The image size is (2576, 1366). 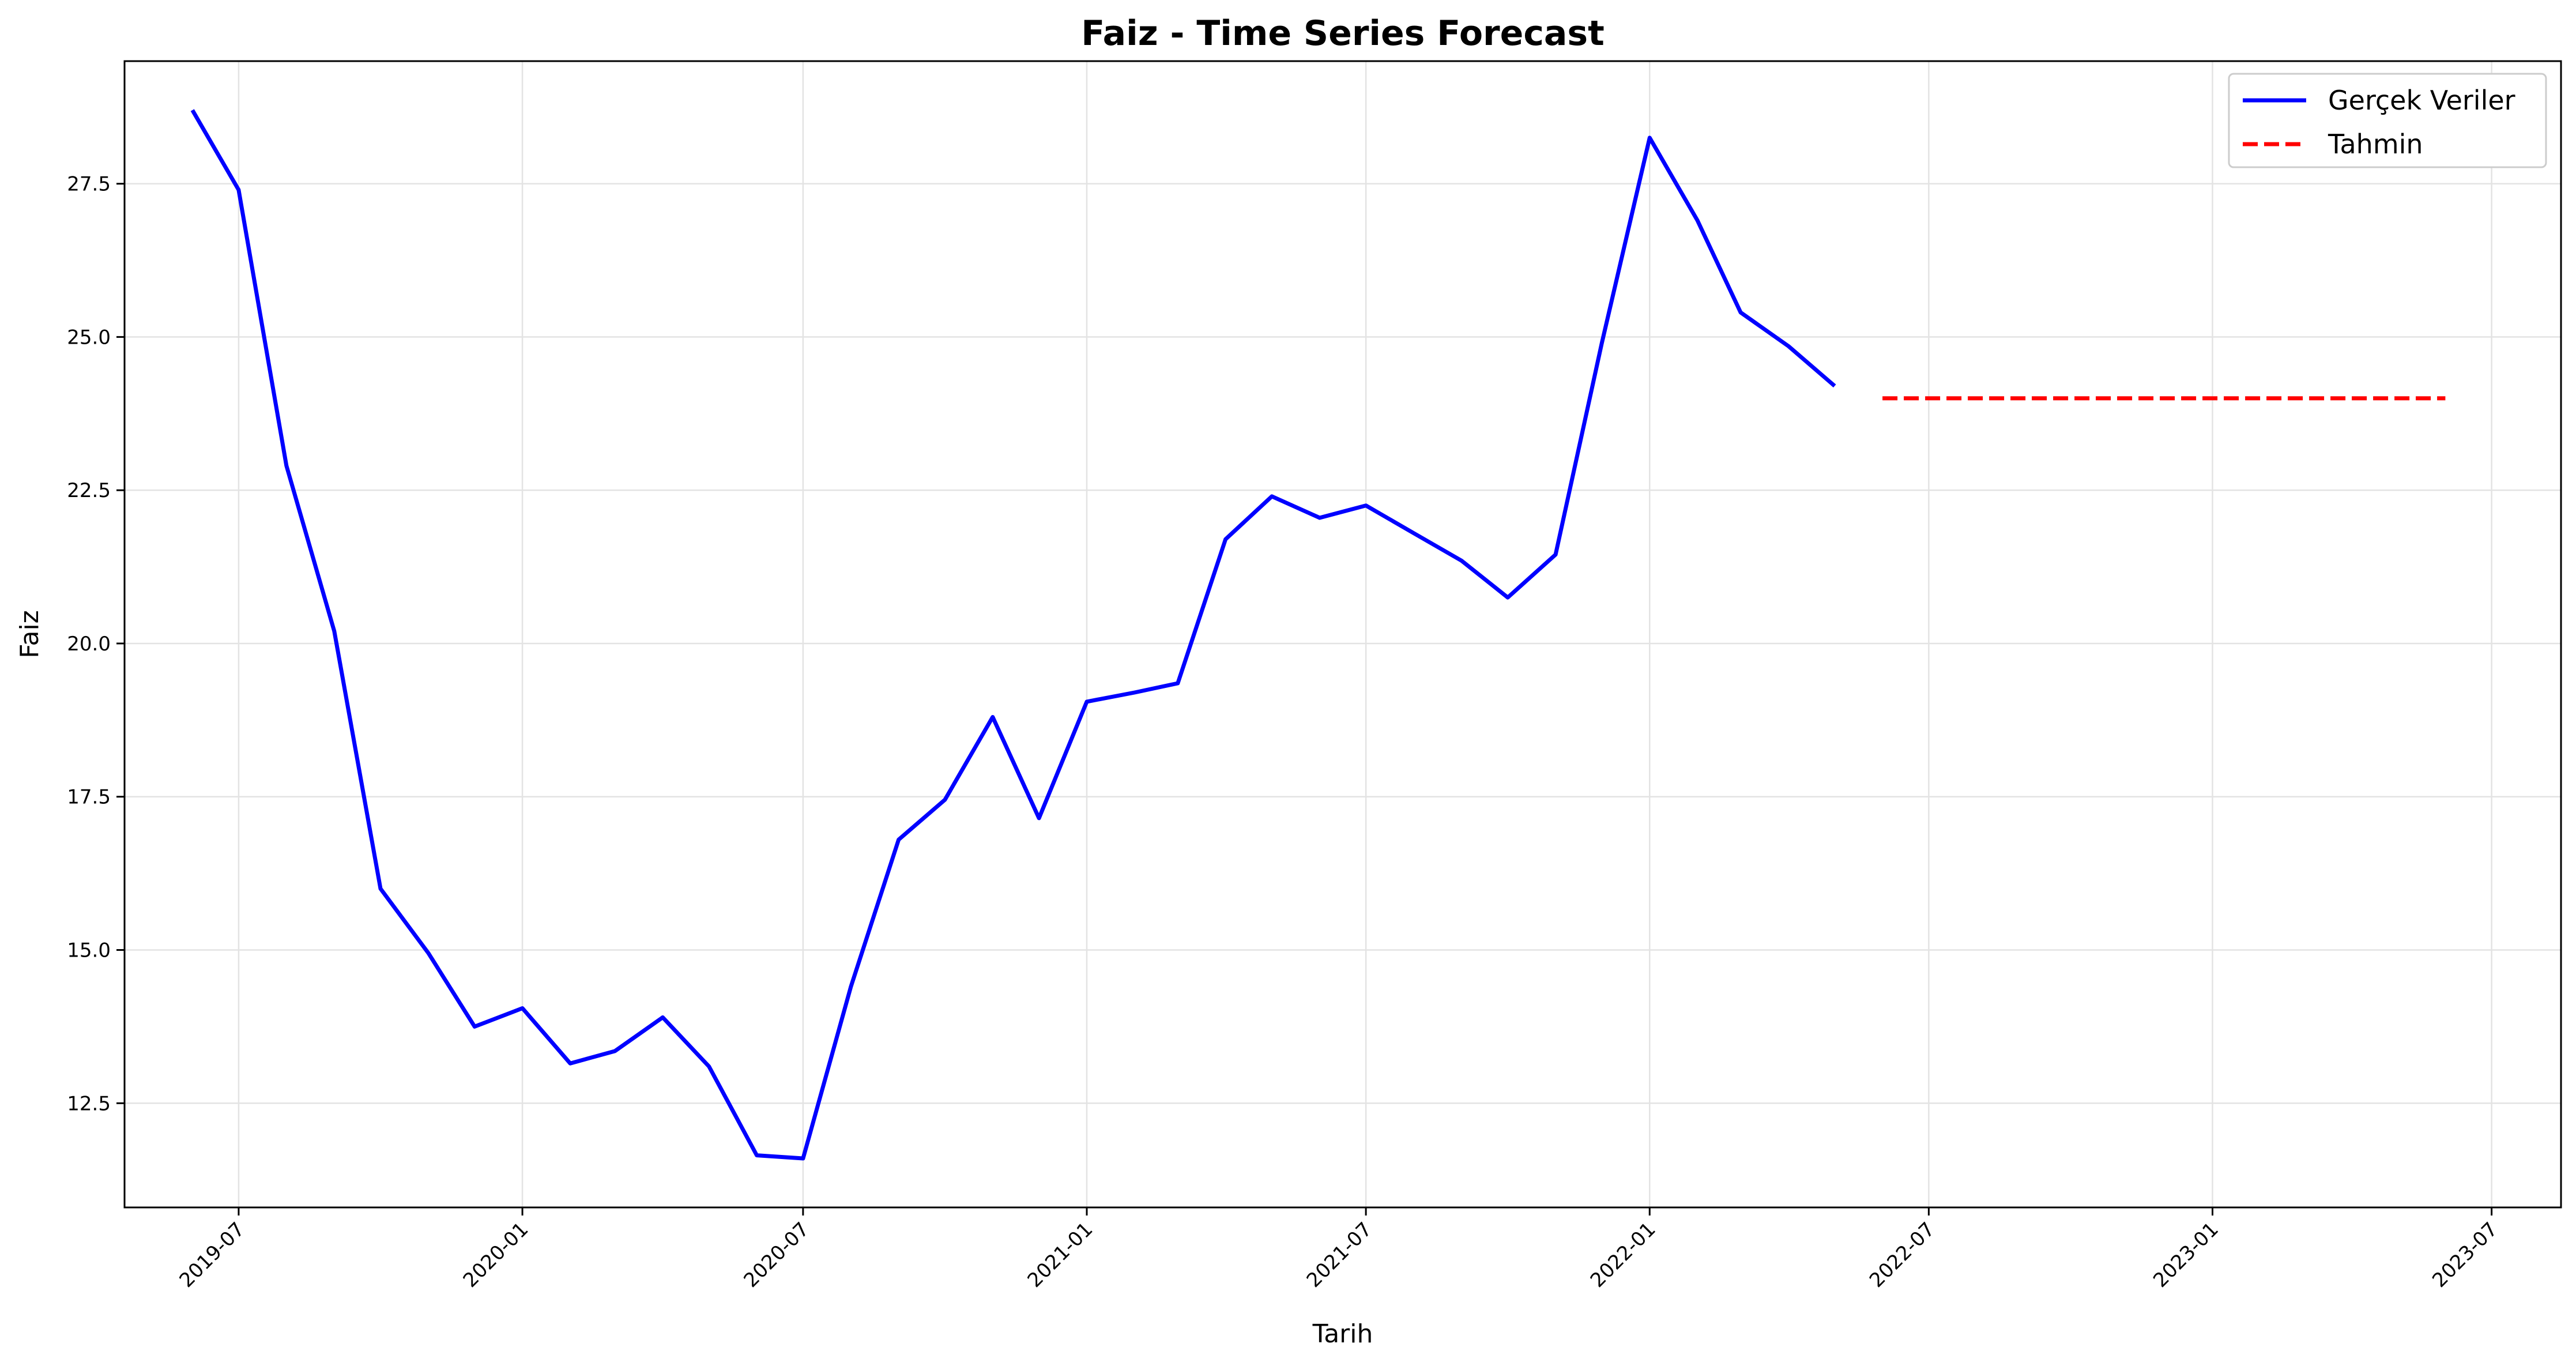 What do you see at coordinates (89, 798) in the screenshot?
I see `y-tick-label: 17.5` at bounding box center [89, 798].